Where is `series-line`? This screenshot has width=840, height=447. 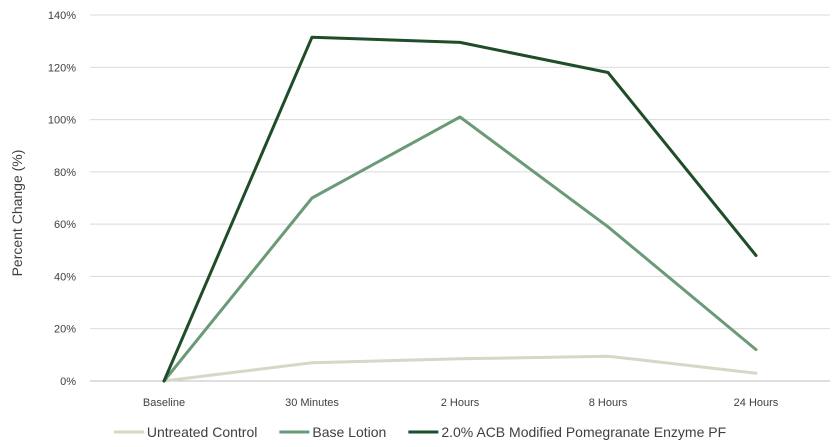 series-line is located at coordinates (460, 368).